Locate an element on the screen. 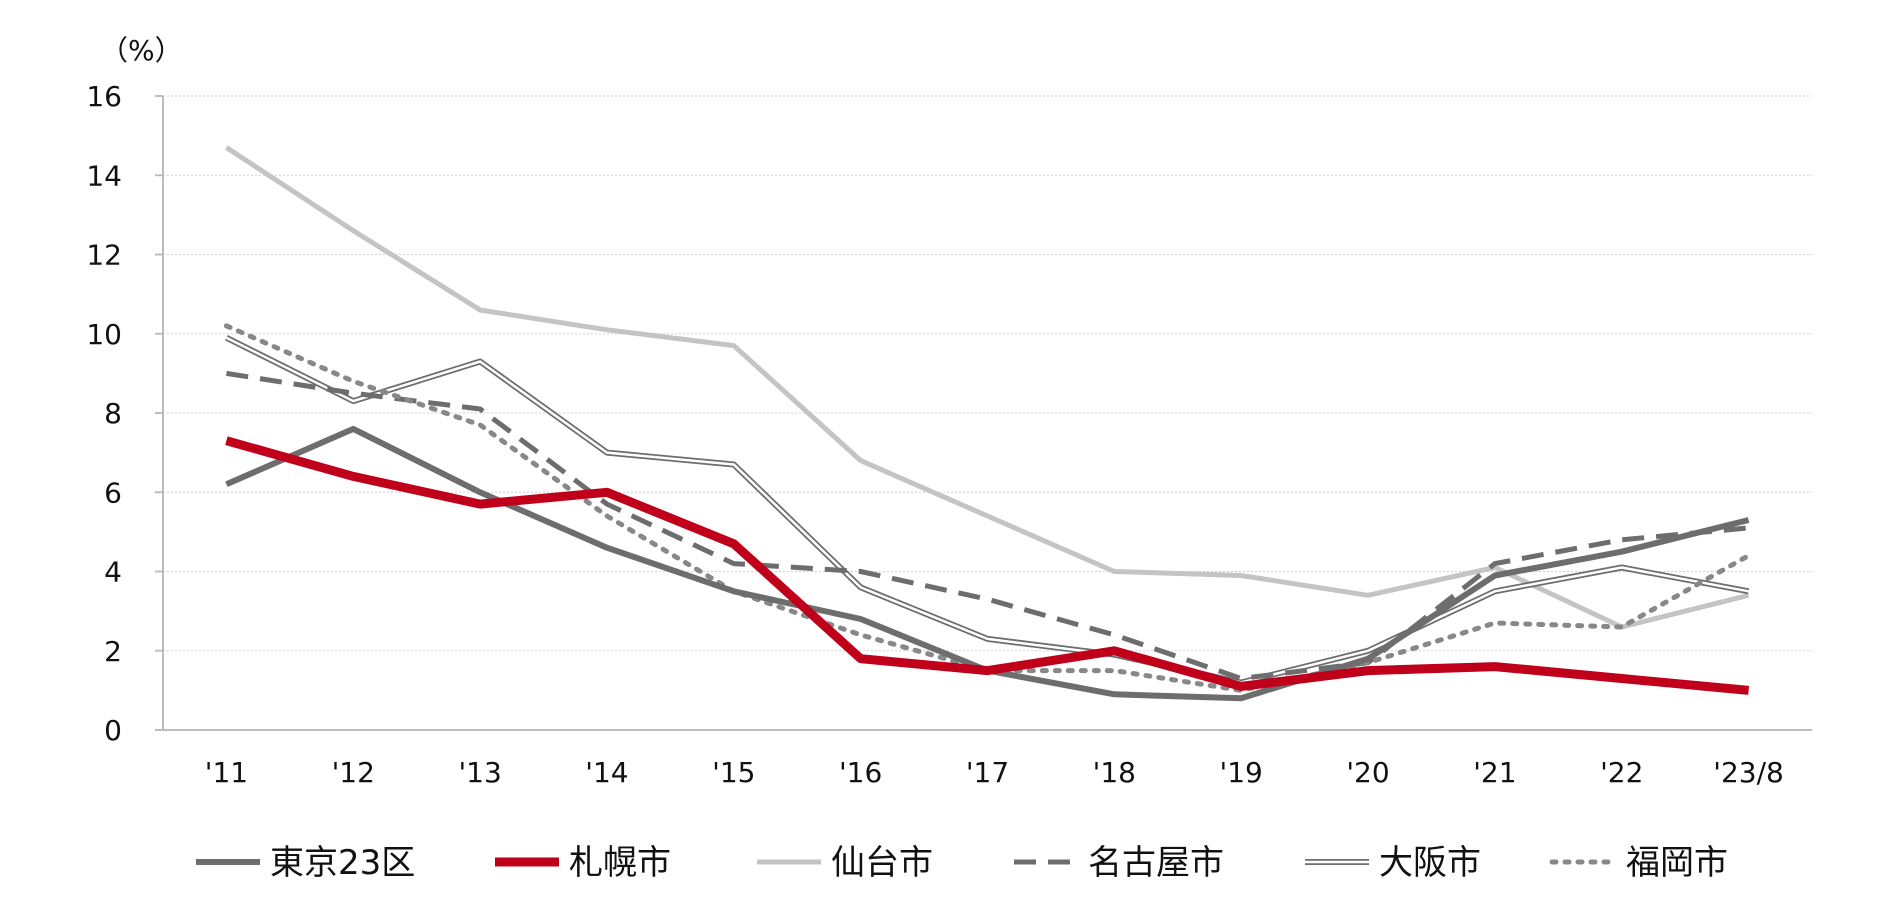 The height and width of the screenshot is (905, 1881). y-tick-label-4: 4 is located at coordinates (113, 572).